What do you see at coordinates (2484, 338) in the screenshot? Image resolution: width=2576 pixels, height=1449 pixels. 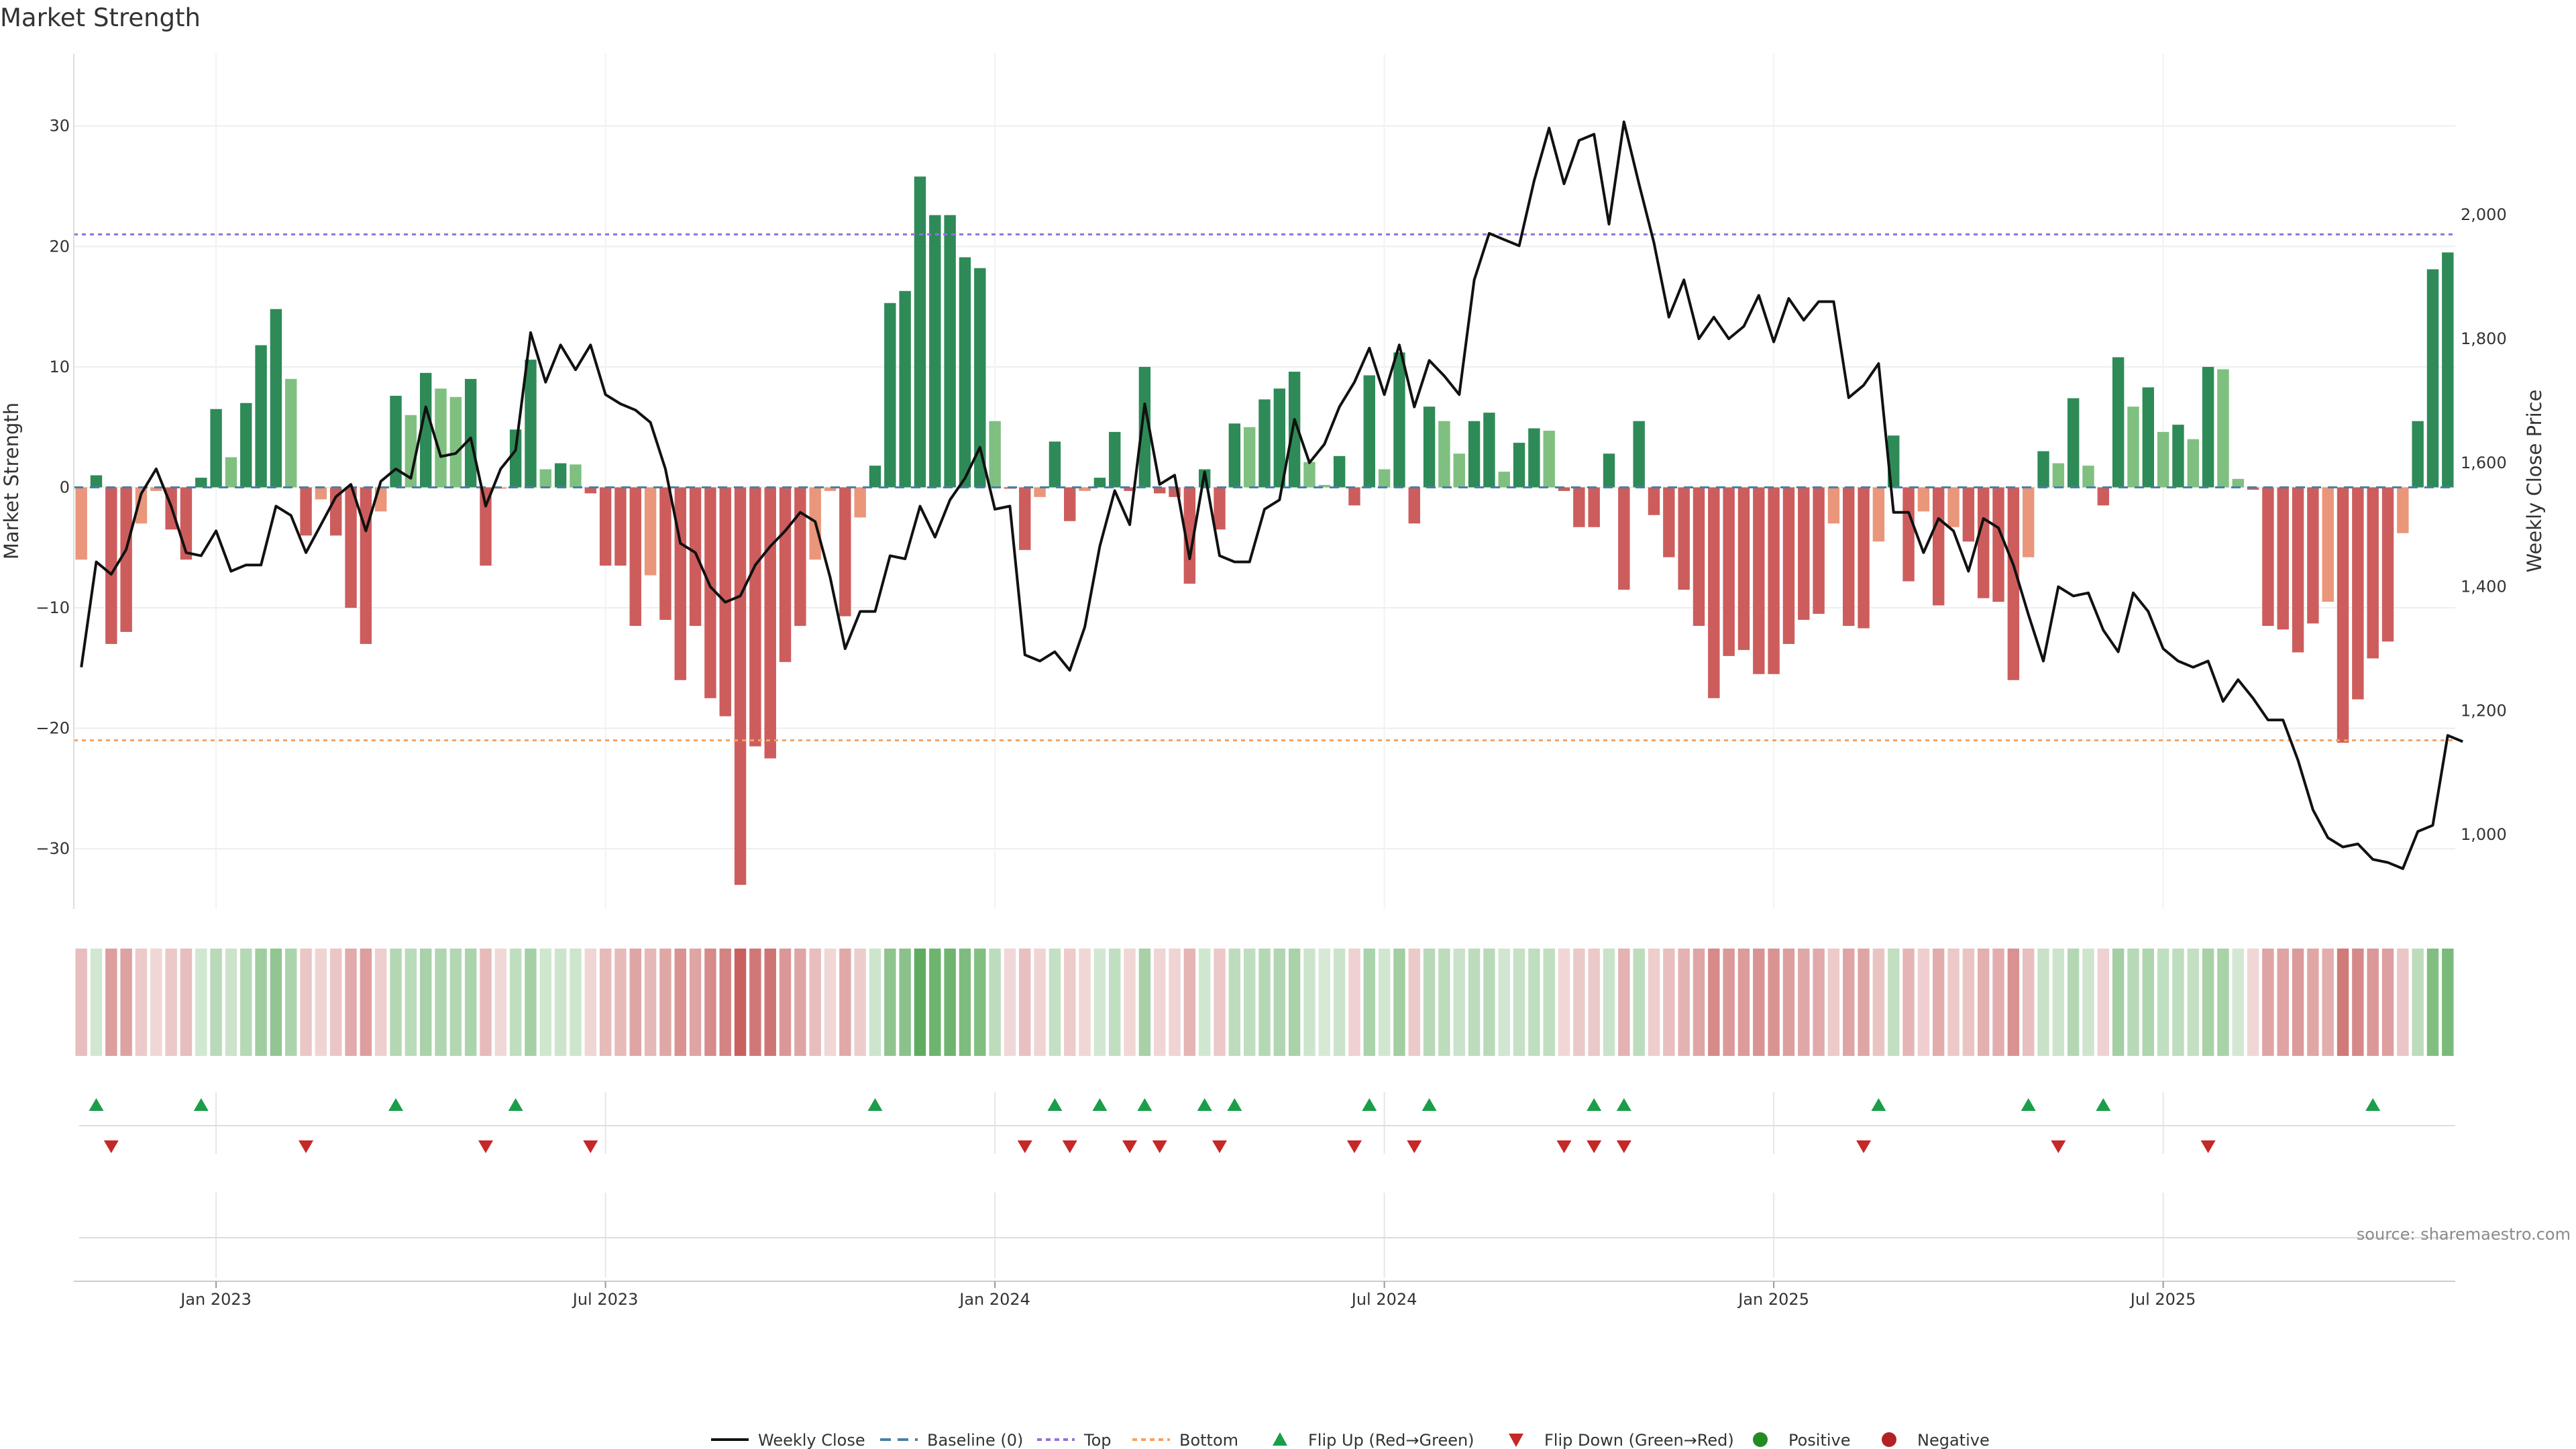 I see `y2-tick-label: 1,800` at bounding box center [2484, 338].